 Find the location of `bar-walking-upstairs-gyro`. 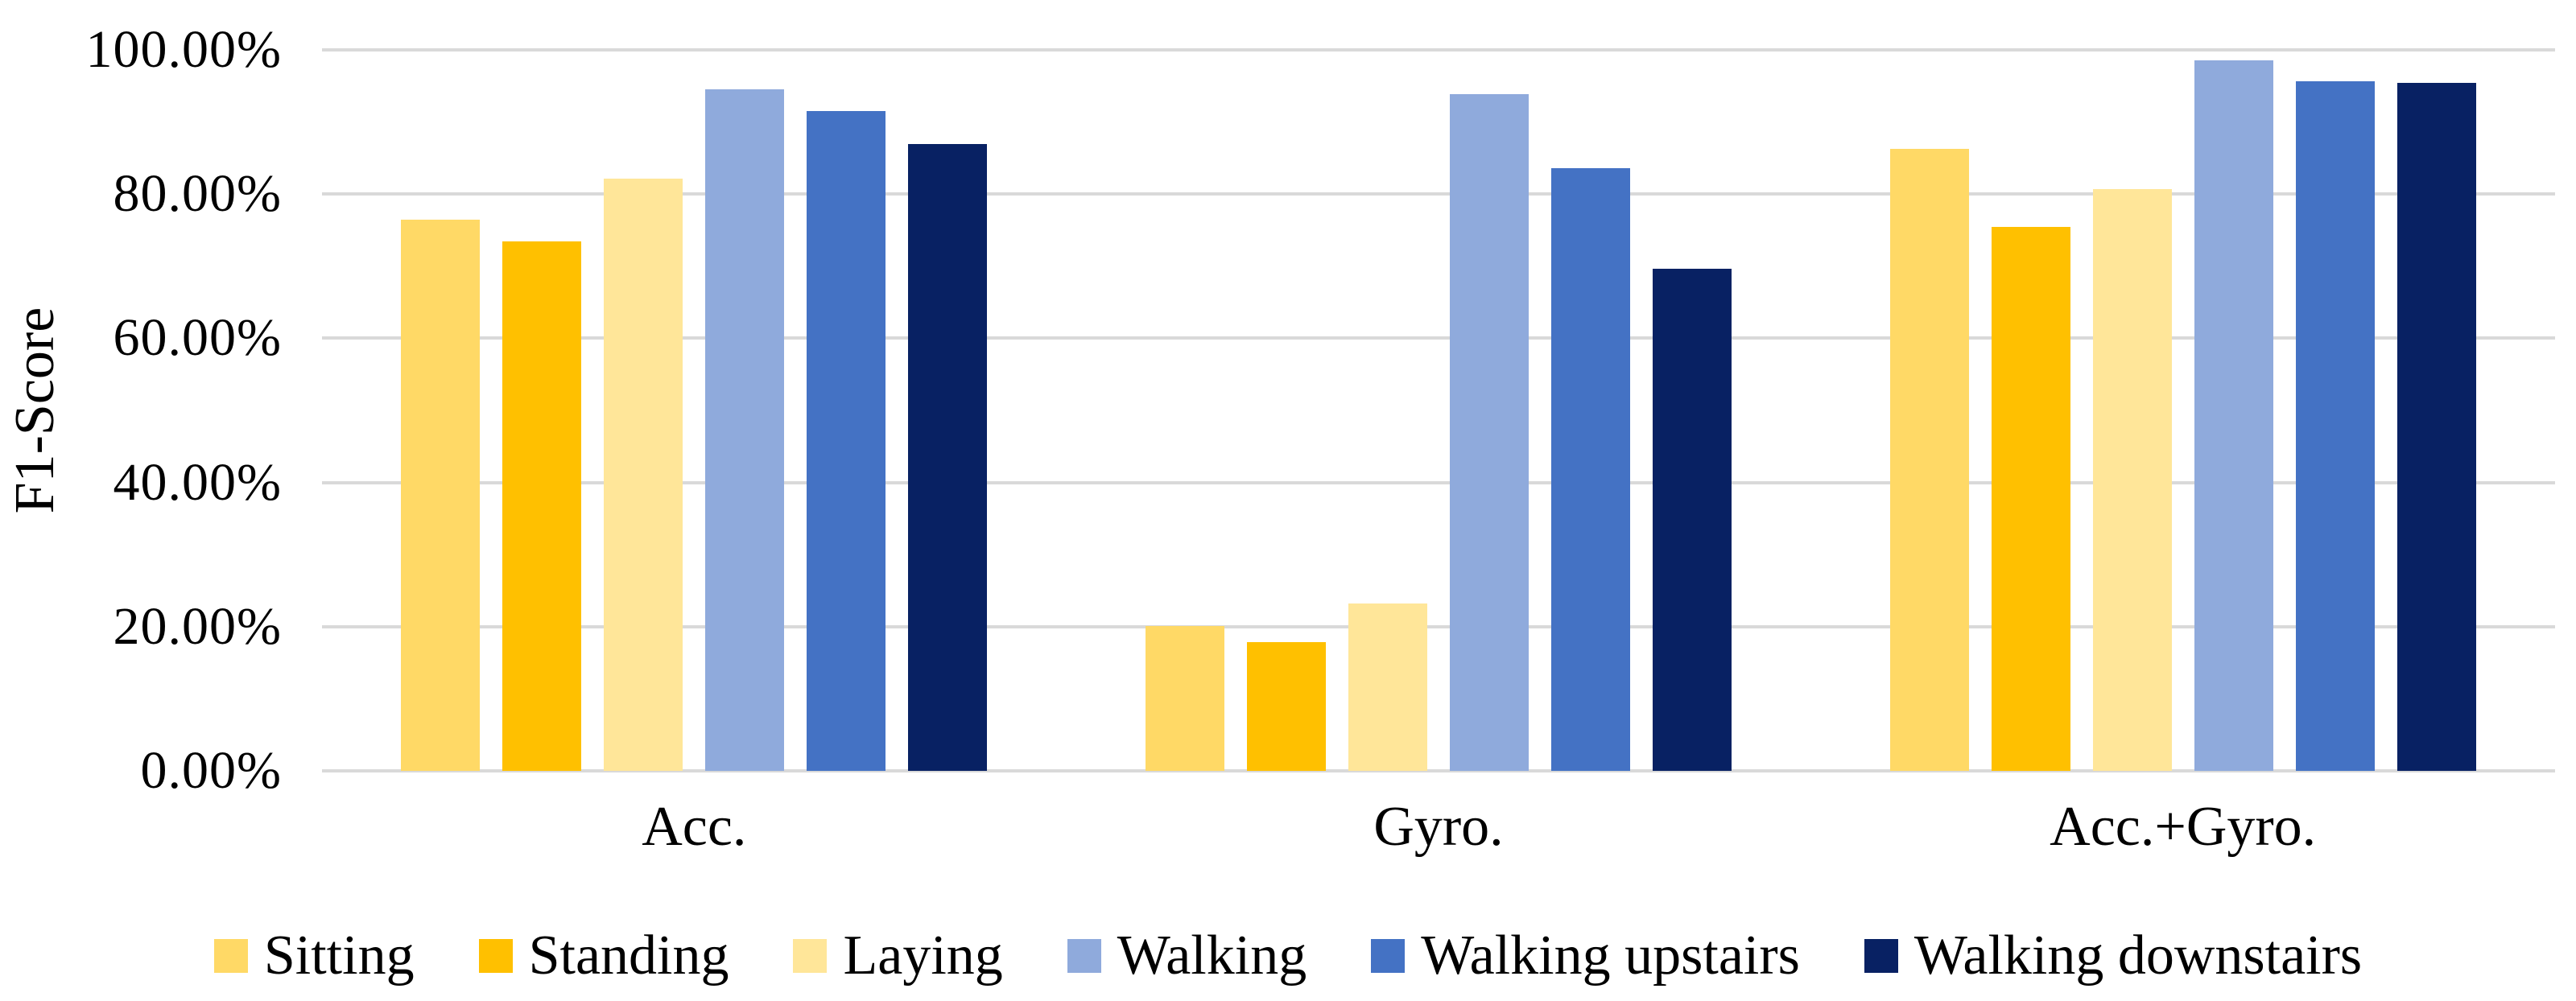

bar-walking-upstairs-gyro is located at coordinates (1590, 469).